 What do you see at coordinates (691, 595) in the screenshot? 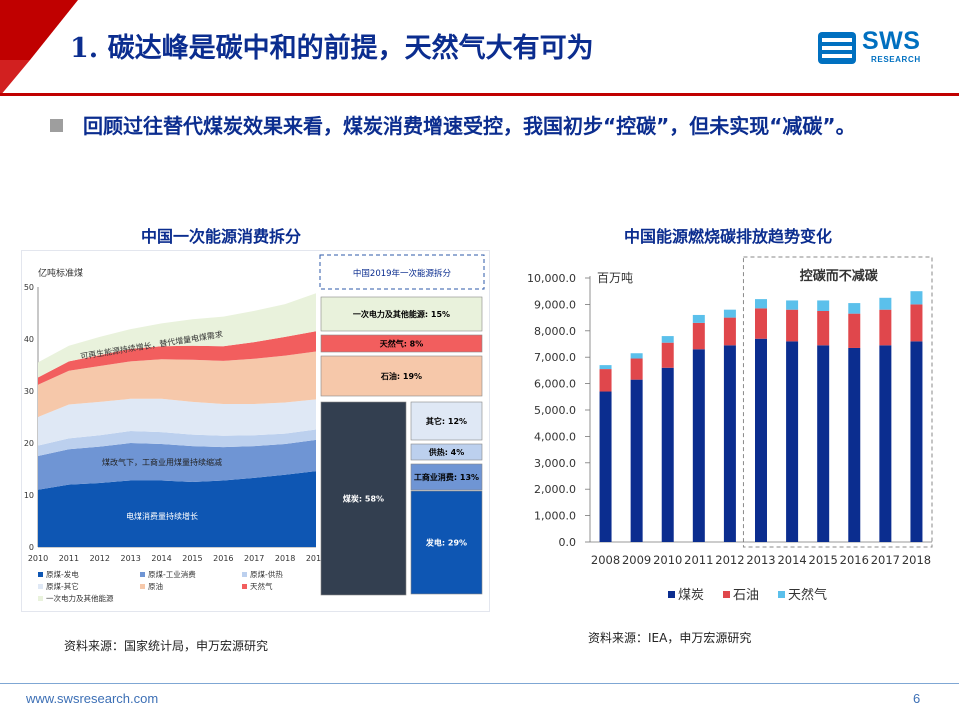
I see `legend-label: 煤炭` at bounding box center [691, 595].